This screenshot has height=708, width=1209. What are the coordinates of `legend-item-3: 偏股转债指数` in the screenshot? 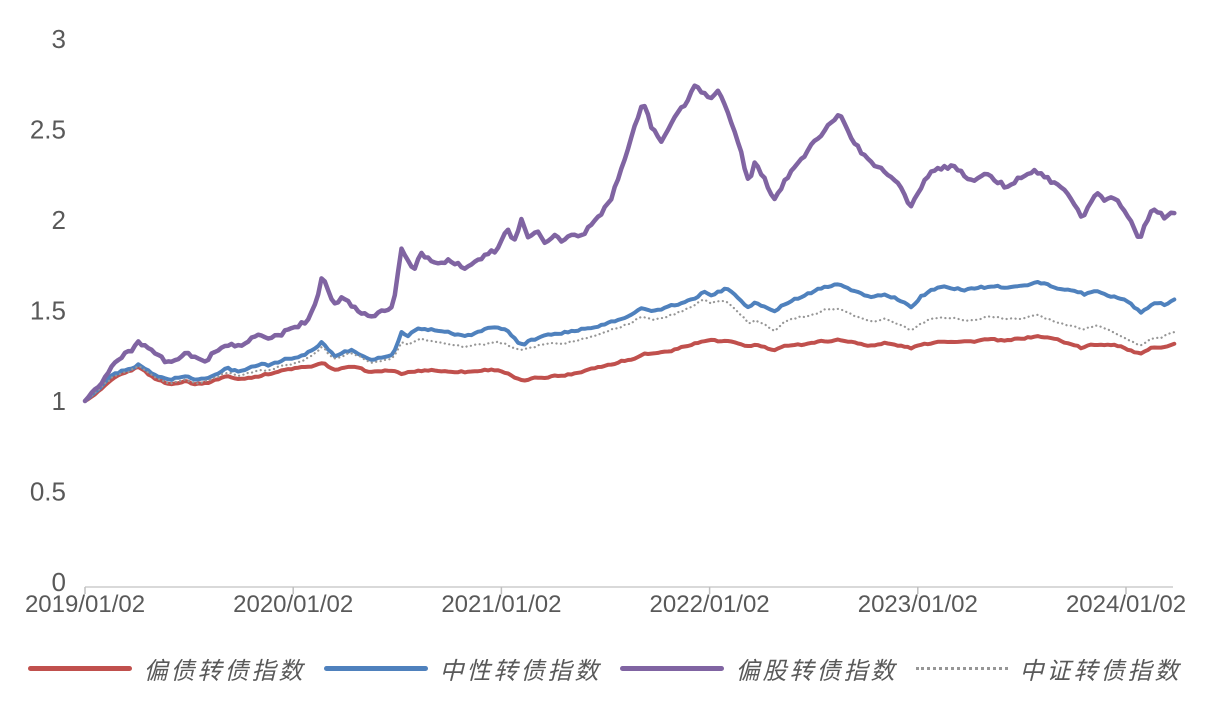 It's located at (758, 668).